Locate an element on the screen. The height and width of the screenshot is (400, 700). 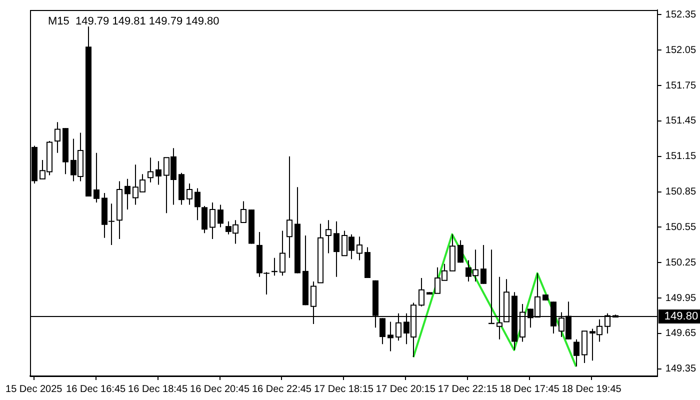
x-tick-label: 16 Dec 16:45 is located at coordinates (96, 389).